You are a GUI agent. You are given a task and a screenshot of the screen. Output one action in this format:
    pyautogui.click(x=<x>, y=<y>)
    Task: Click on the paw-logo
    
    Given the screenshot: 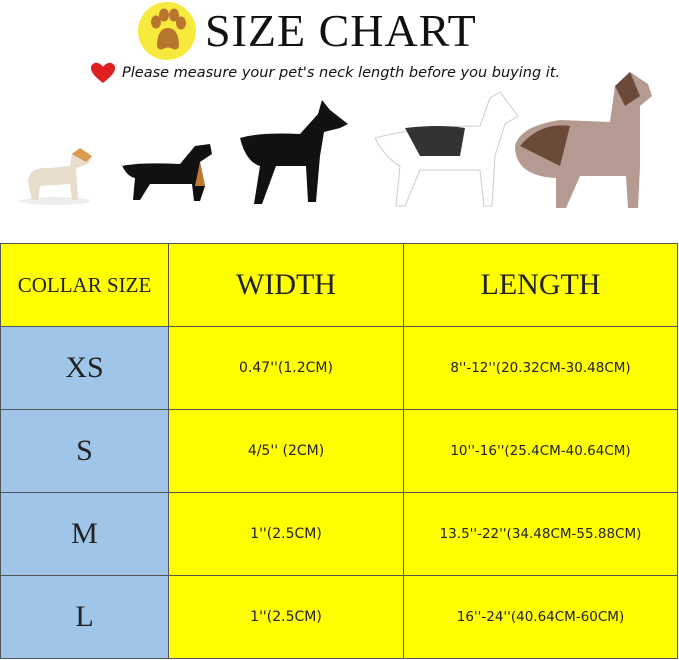 What is the action you would take?
    pyautogui.click(x=167, y=31)
    